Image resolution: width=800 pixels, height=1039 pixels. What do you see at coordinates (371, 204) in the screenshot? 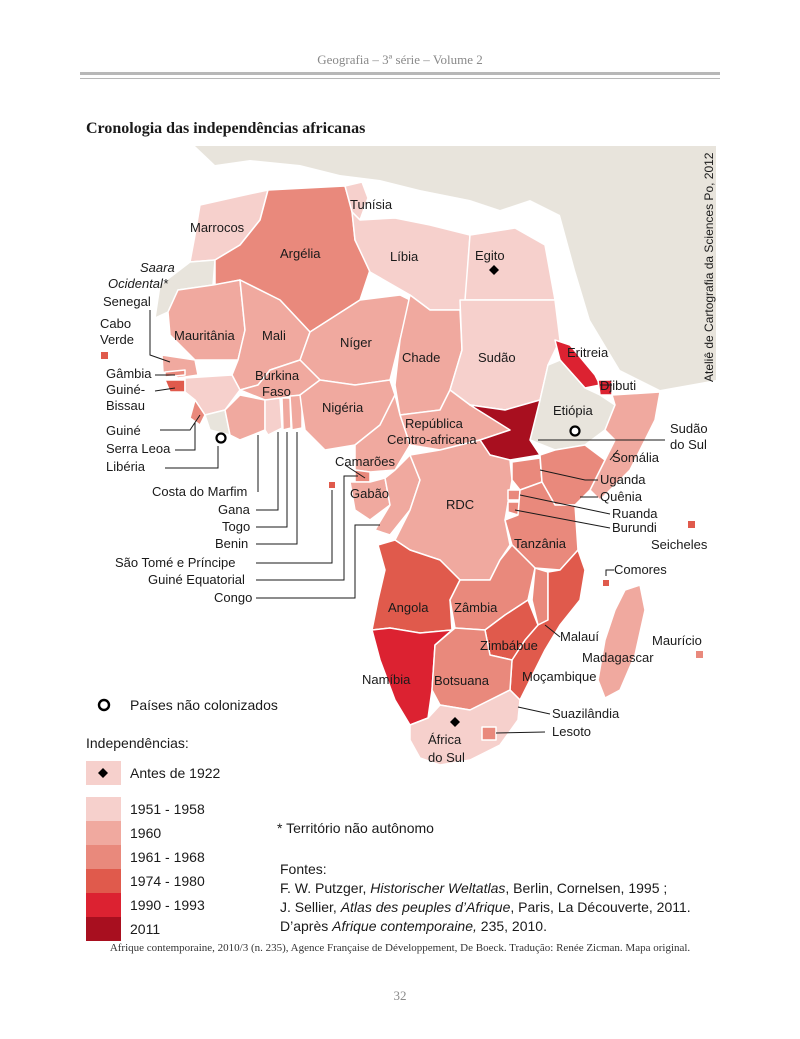
I see `label-tunisia: Tunísia` at bounding box center [371, 204].